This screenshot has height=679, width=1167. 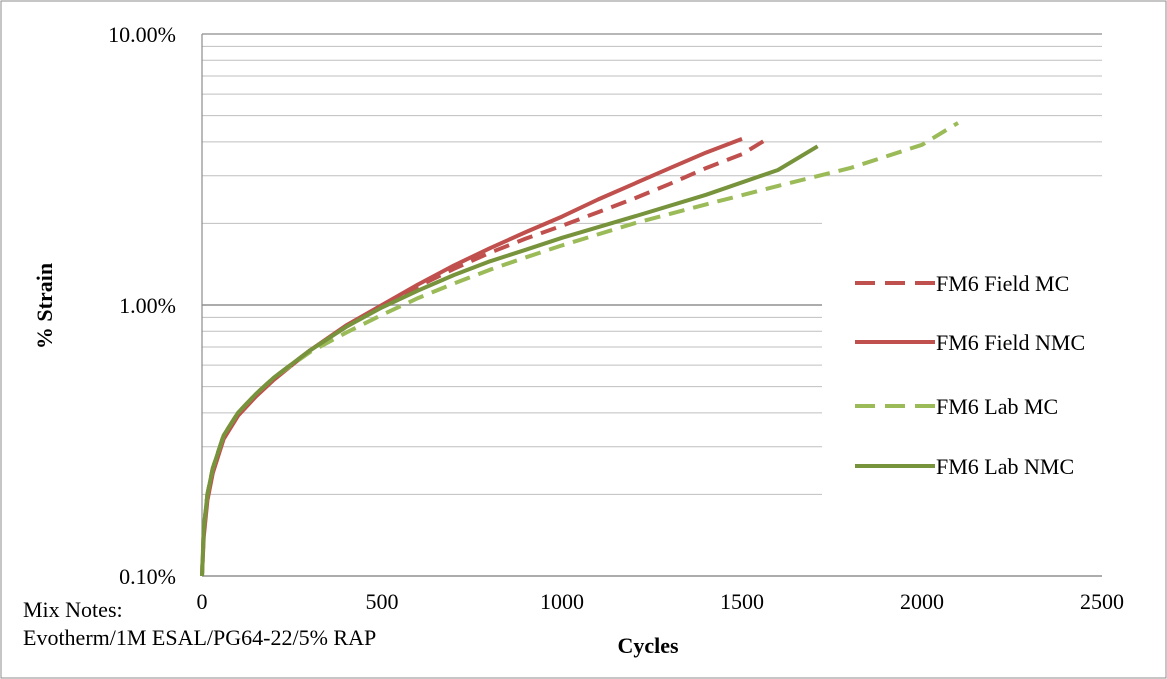 I want to click on x-tick-label: 0, so click(x=202, y=601).